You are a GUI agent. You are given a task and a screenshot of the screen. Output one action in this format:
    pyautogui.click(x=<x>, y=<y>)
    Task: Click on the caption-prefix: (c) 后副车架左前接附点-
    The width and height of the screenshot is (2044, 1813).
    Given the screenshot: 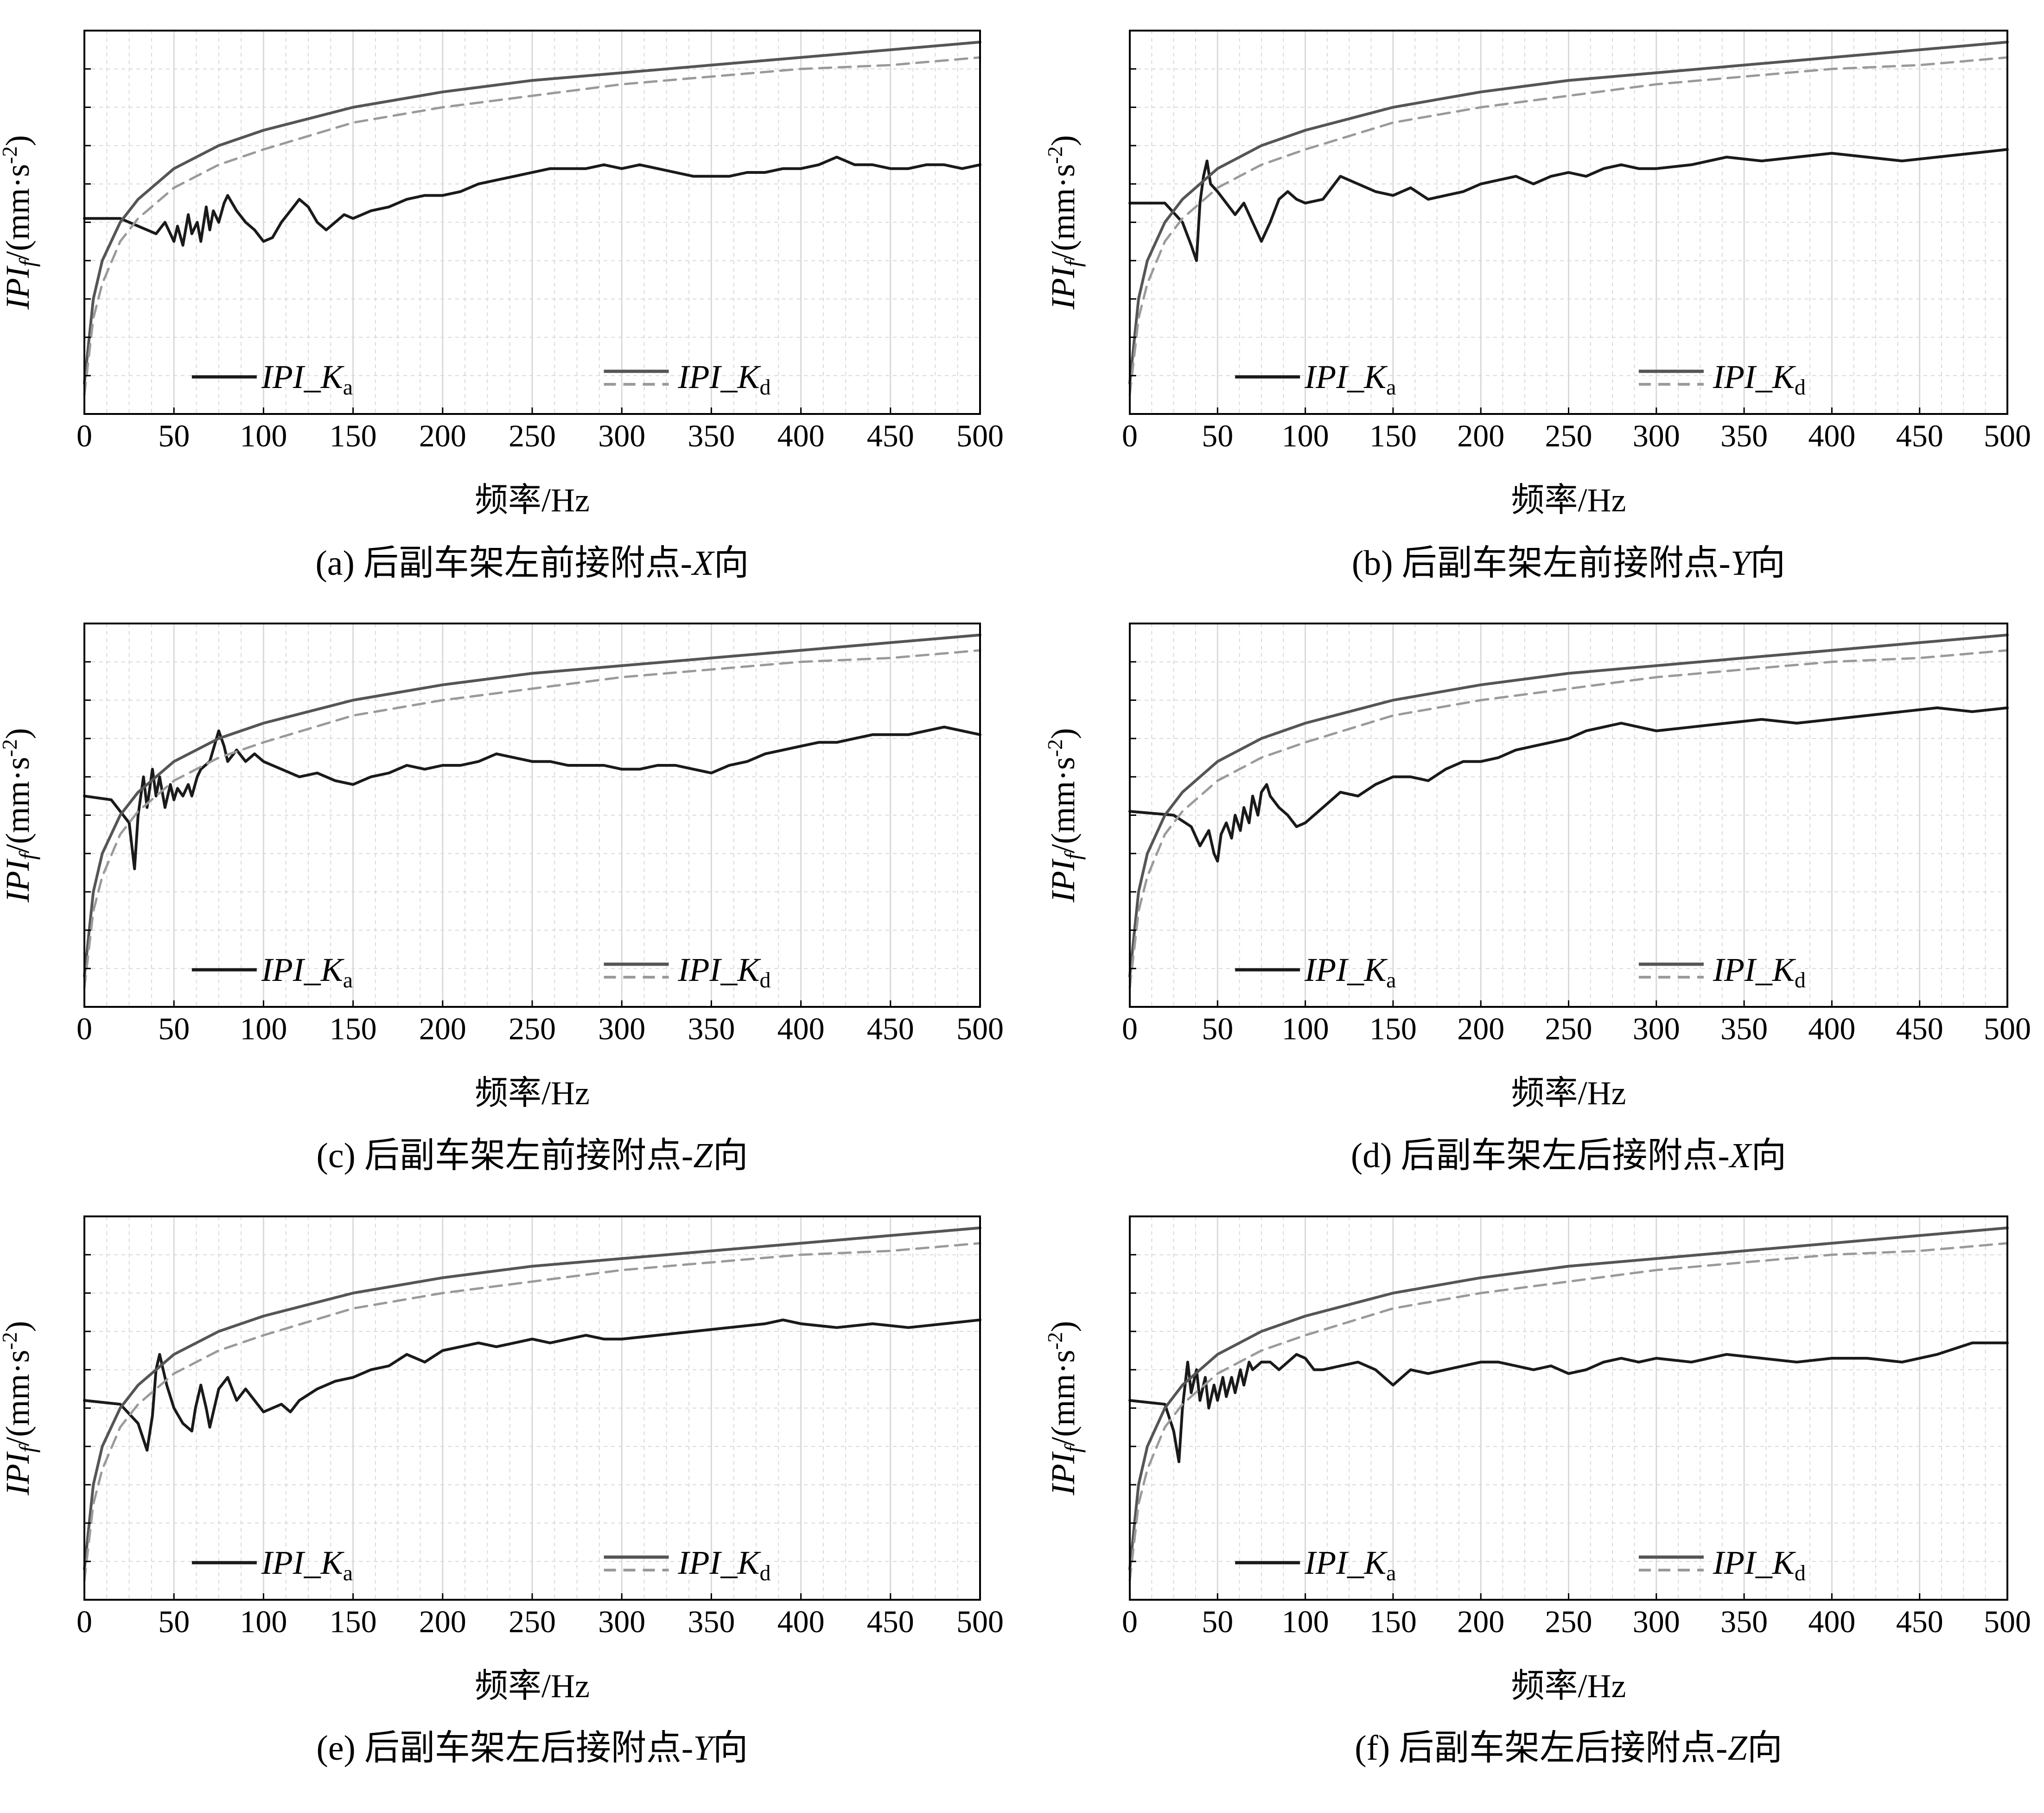 What is the action you would take?
    pyautogui.click(x=506, y=1155)
    